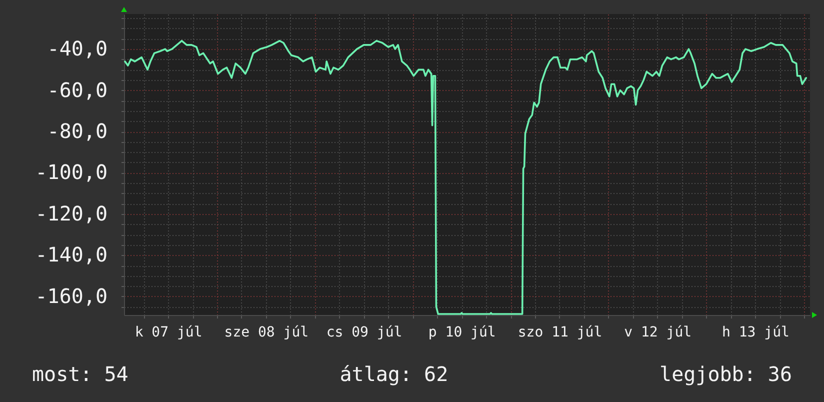  What do you see at coordinates (560, 332) in the screenshot?
I see `x-tick-label: szo 11 júl` at bounding box center [560, 332].